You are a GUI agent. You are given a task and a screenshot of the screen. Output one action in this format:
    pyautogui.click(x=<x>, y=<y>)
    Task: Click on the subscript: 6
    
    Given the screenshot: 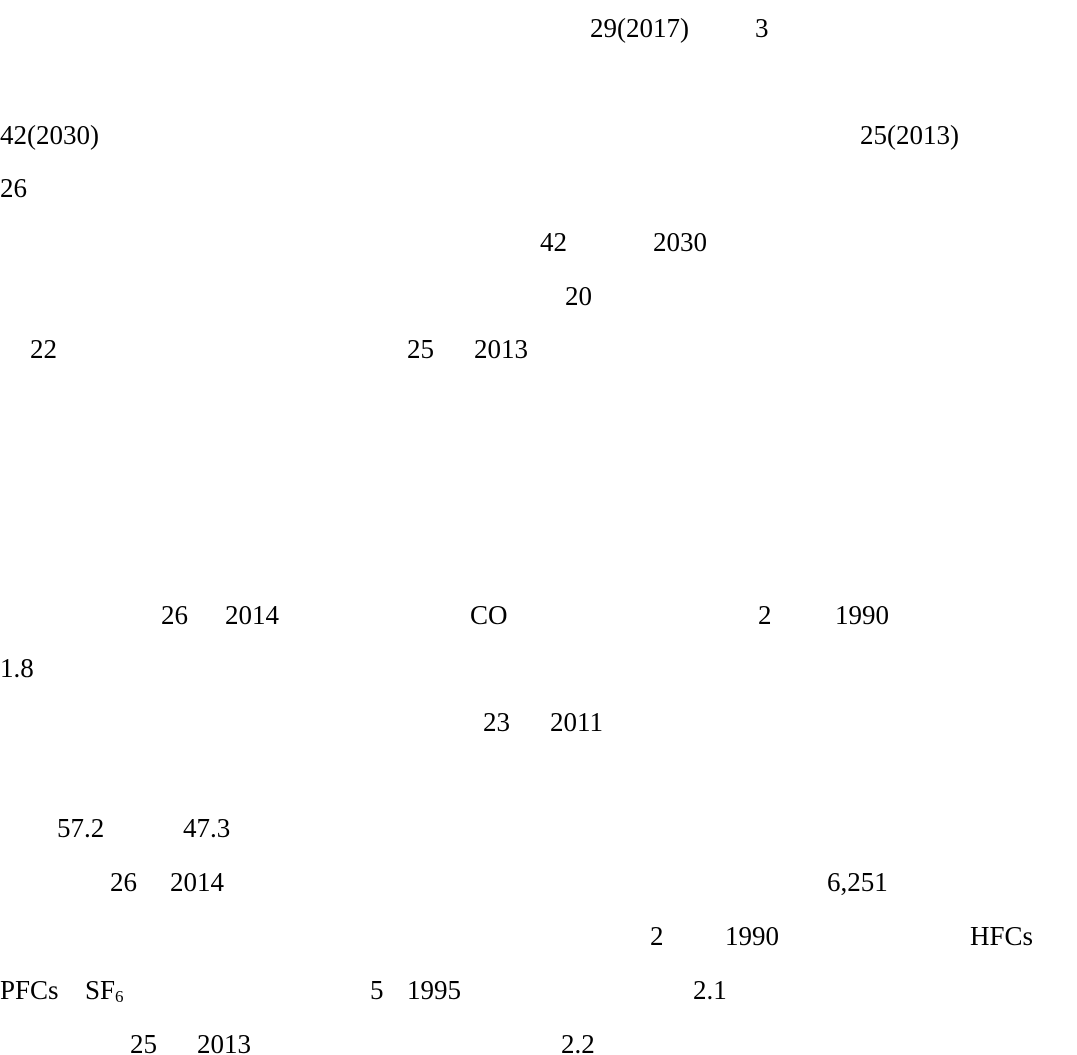 What is the action you would take?
    pyautogui.click(x=119, y=996)
    